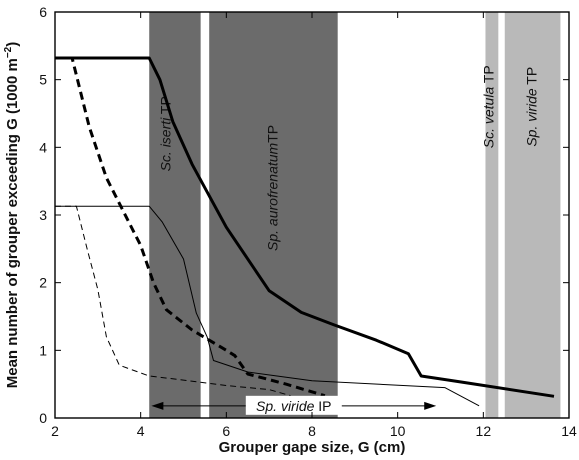 Image resolution: width=579 pixels, height=460 pixels. I want to click on ip-label-species: Sp. viride, so click(285, 406).